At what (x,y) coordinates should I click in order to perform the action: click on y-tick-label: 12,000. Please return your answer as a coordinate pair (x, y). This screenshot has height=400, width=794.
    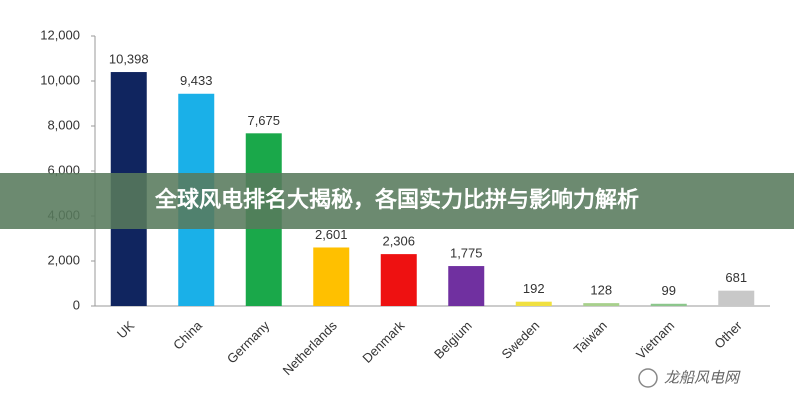
    Looking at the image, I should click on (60, 34).